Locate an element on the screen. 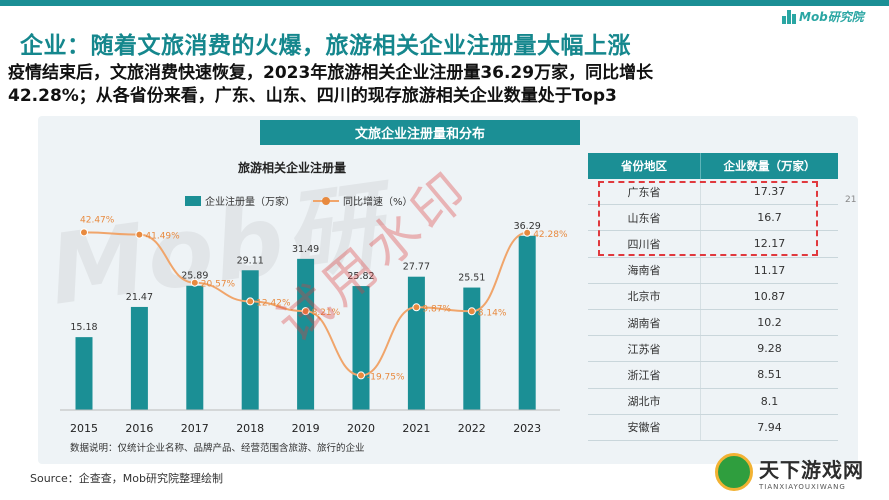  table-row: 山东省 16.7 is located at coordinates (713, 218).